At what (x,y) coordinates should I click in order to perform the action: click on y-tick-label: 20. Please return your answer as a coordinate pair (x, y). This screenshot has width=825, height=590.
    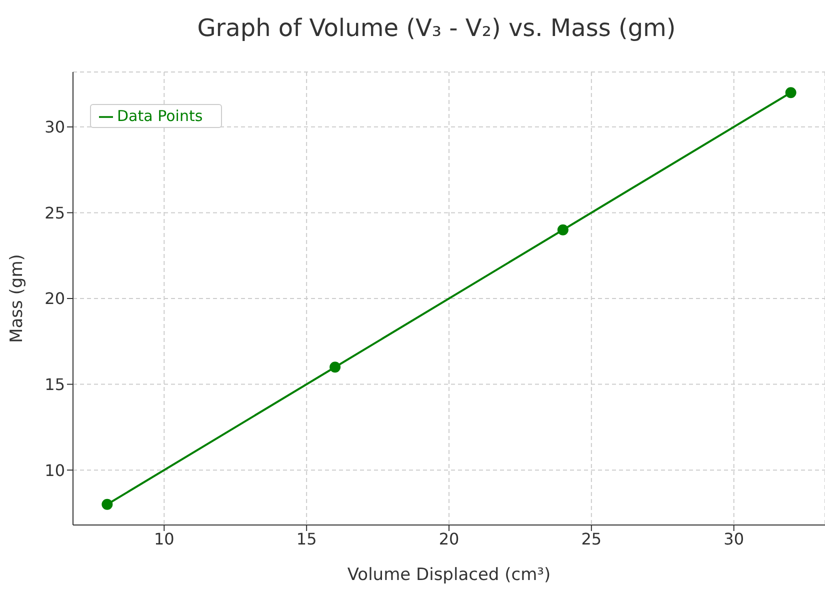
    Looking at the image, I should click on (54, 298).